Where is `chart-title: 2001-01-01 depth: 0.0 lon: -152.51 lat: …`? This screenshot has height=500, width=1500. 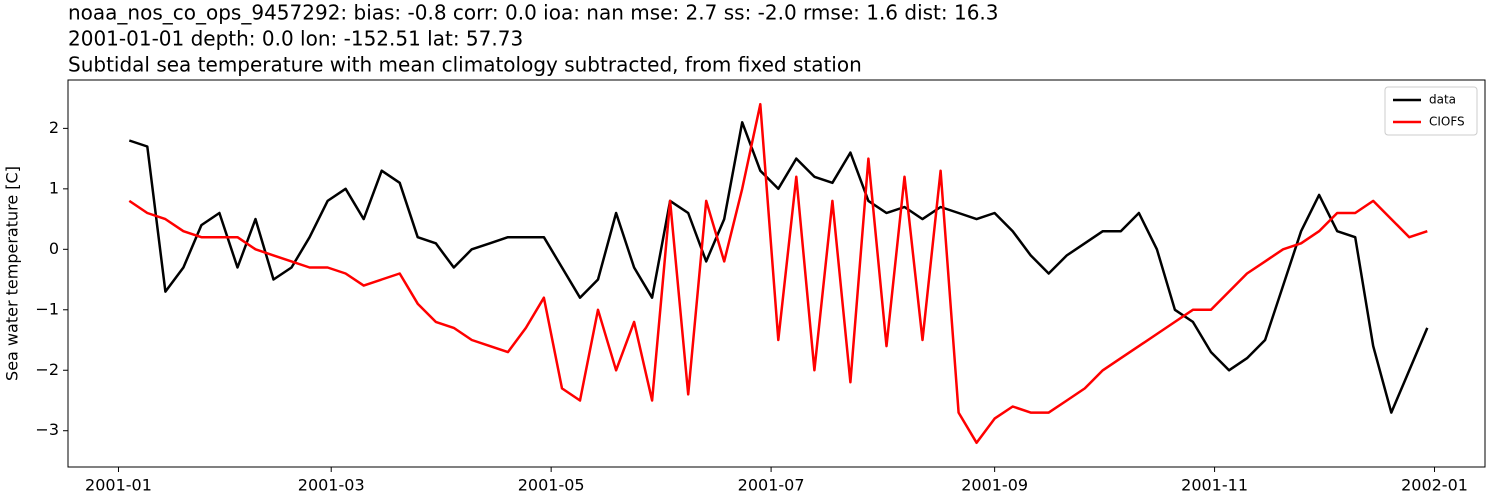
chart-title: 2001-01-01 depth: 0.0 lon: -152.51 lat: … is located at coordinates (295, 39).